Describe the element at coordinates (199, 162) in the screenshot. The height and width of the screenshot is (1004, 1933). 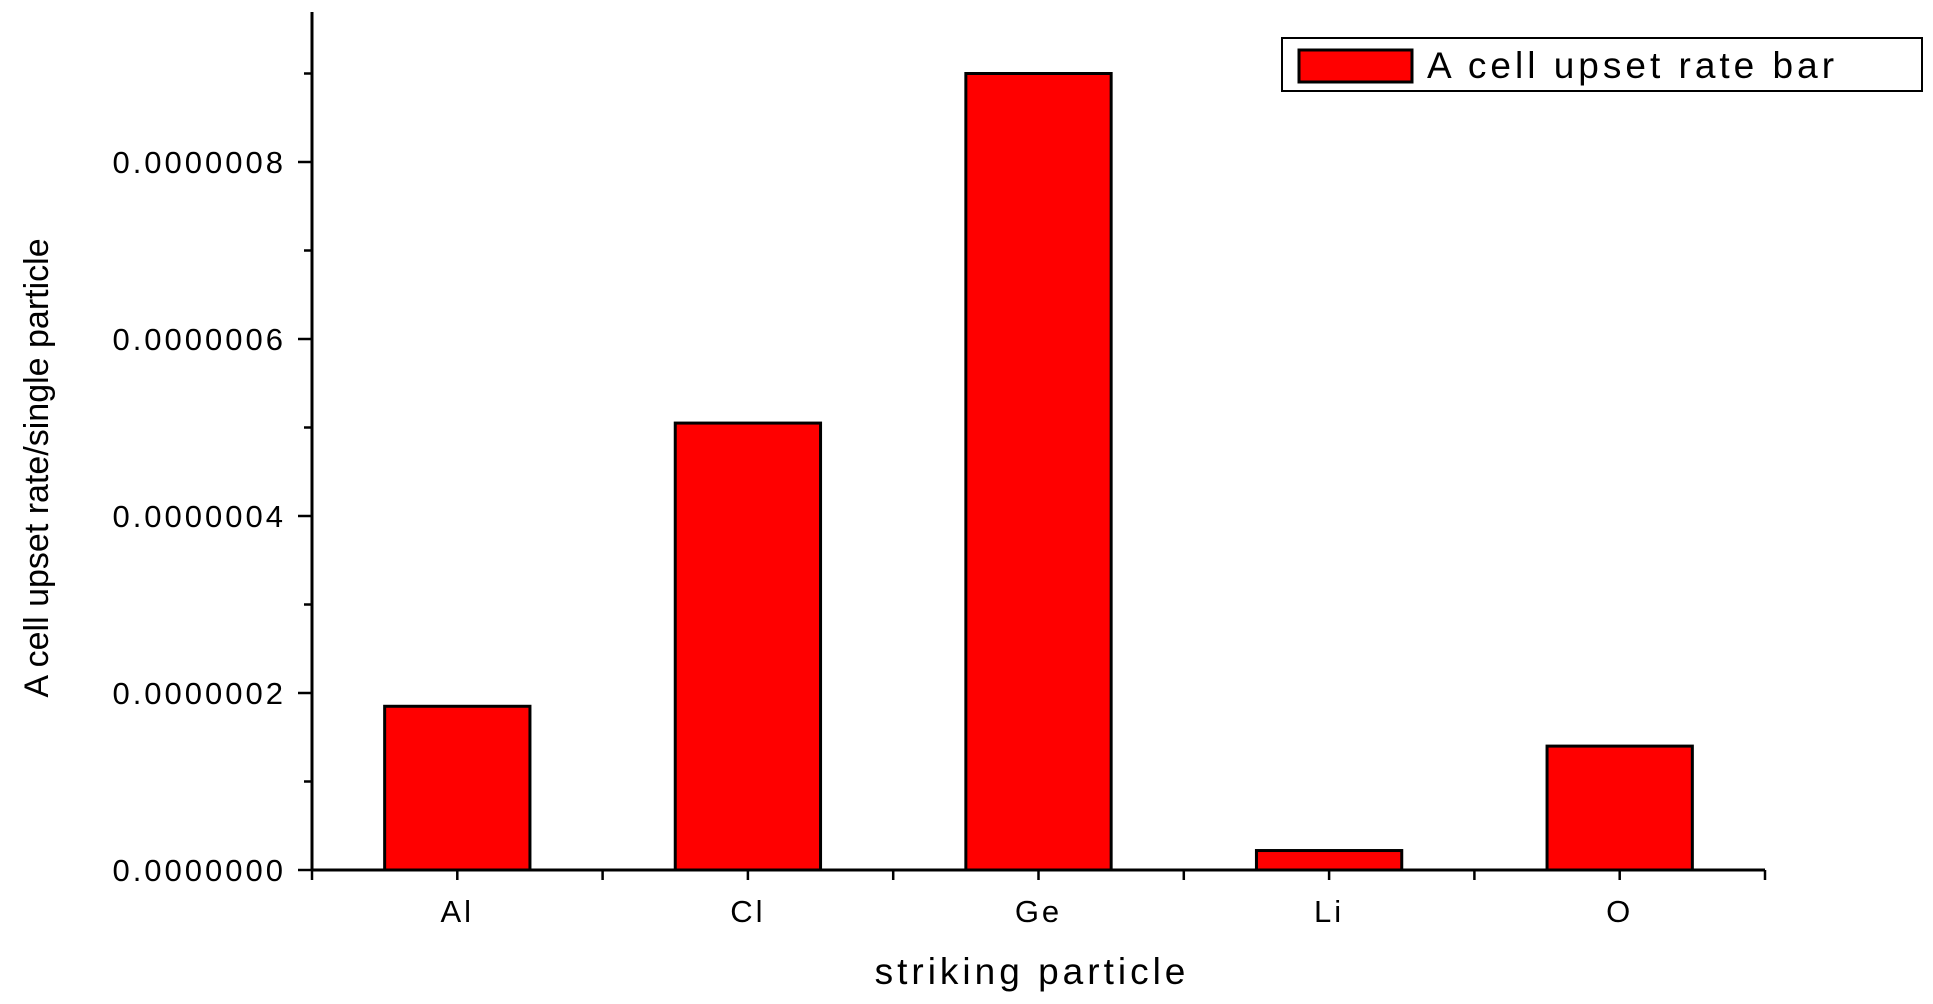
I see `y-tick-label: 0.0000008` at that location.